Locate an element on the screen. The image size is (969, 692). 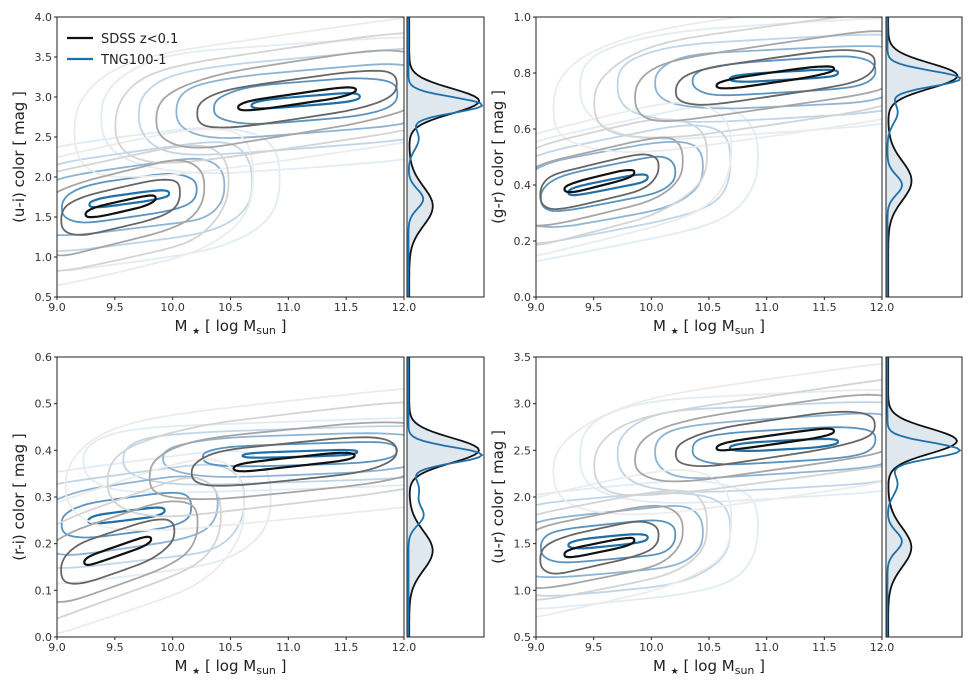
y-tick-label: 0.0 is located at coordinates (523, 297).